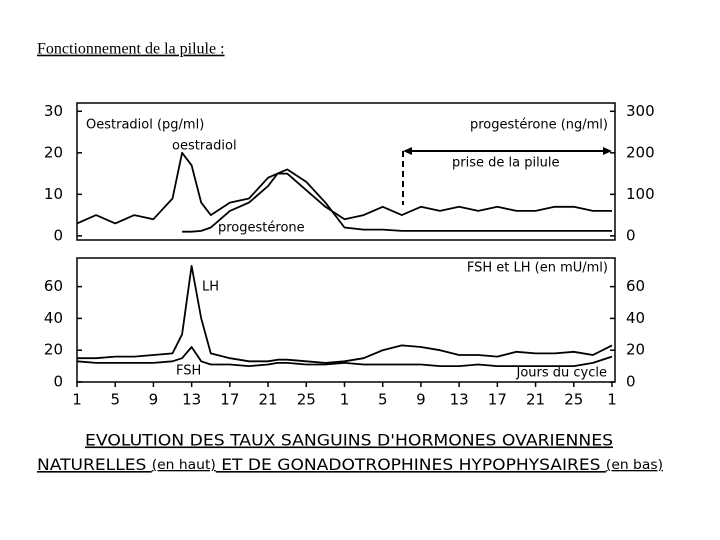 The height and width of the screenshot is (540, 720). What do you see at coordinates (635, 286) in the screenshot?
I see `y2-tick-label: 60` at bounding box center [635, 286].